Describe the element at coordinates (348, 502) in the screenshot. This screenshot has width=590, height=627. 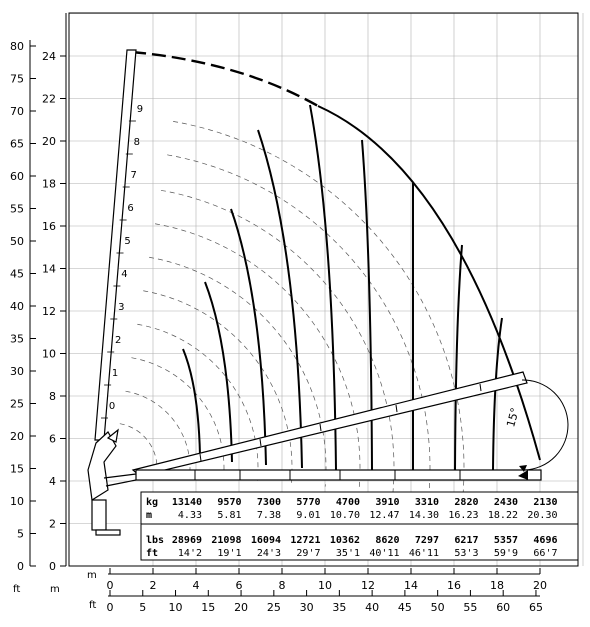
I see `table-cell-kg: 4700` at that location.